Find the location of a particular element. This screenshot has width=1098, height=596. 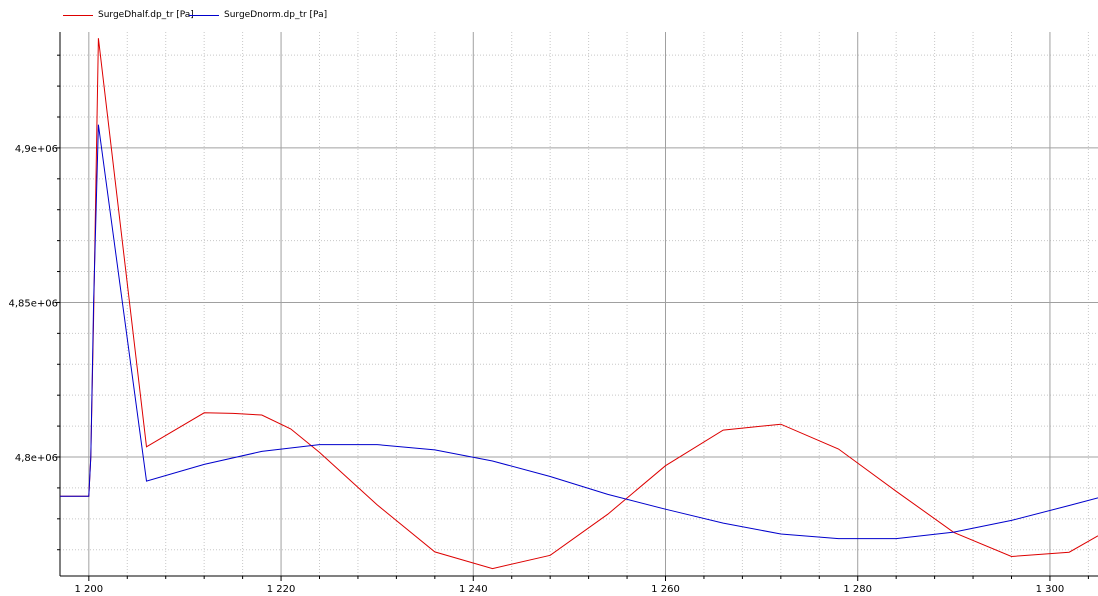

x-tick-label: 1 240 is located at coordinates (473, 589).